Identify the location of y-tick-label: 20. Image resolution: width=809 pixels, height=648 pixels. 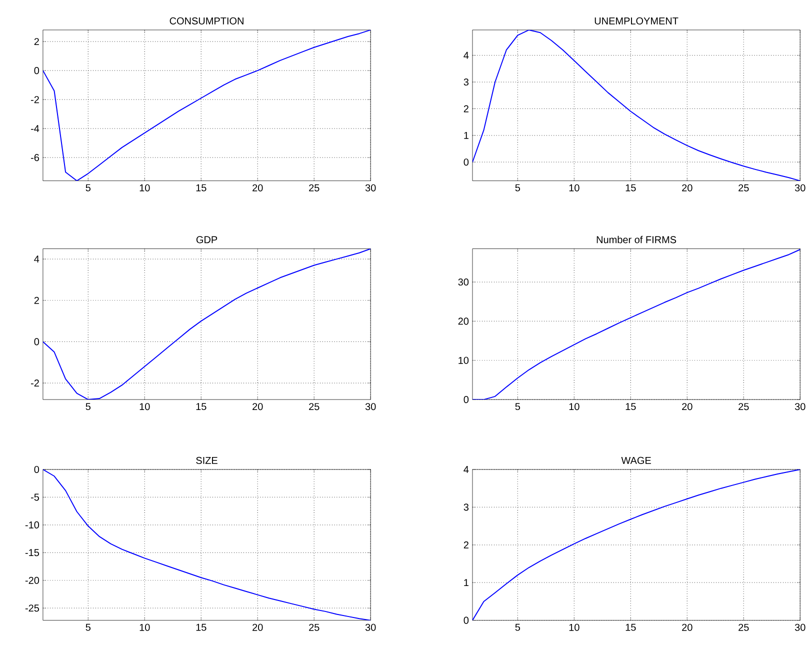
(463, 321).